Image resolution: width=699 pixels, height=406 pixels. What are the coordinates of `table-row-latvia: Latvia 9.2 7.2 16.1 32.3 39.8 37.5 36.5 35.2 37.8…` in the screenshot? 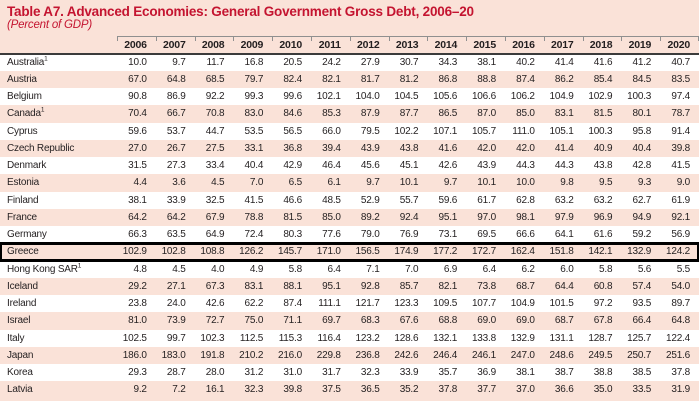 It's located at (349, 389).